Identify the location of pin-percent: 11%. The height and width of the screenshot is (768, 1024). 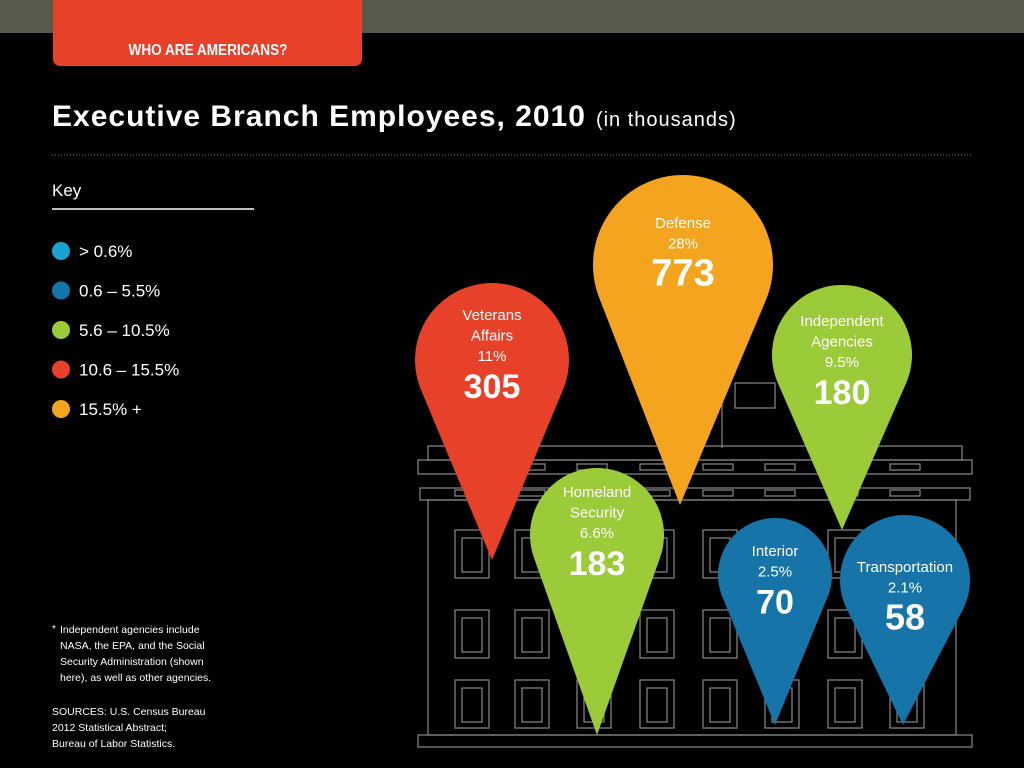
(492, 356).